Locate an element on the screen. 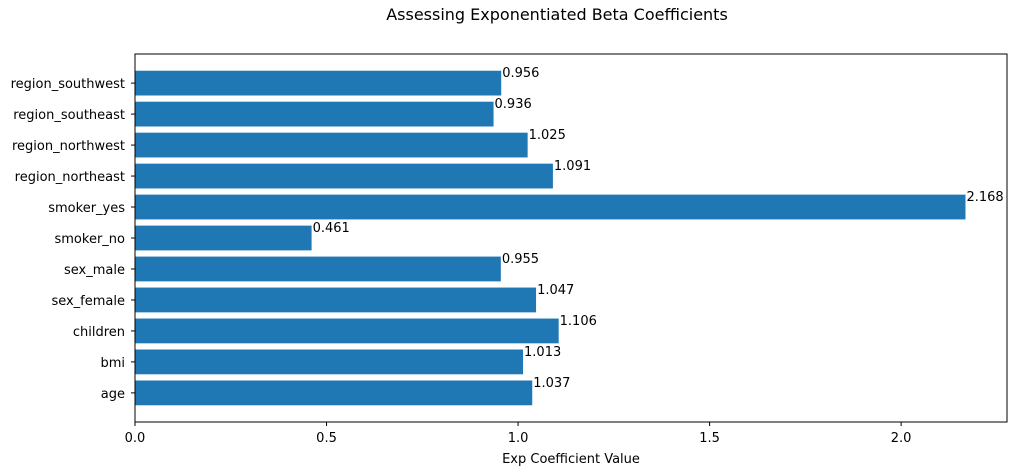 The height and width of the screenshot is (476, 1016). y-tick-label-region_southeast: region_southeast is located at coordinates (69, 115).